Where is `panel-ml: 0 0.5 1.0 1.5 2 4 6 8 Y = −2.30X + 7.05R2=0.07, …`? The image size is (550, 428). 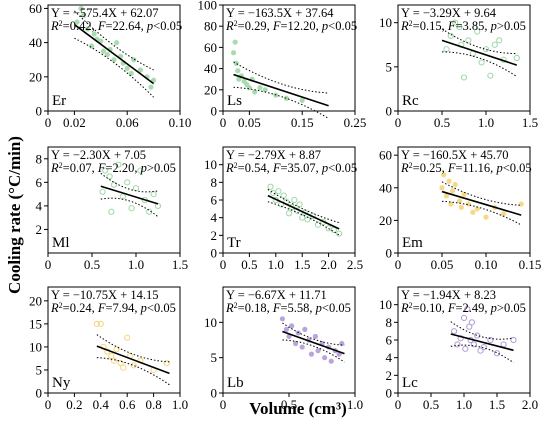 panel-ml: 0 0.5 1.0 1.5 2 4 6 8 Y = −2.30X + 7.05R2=0.07, … is located at coordinates (112, 209).